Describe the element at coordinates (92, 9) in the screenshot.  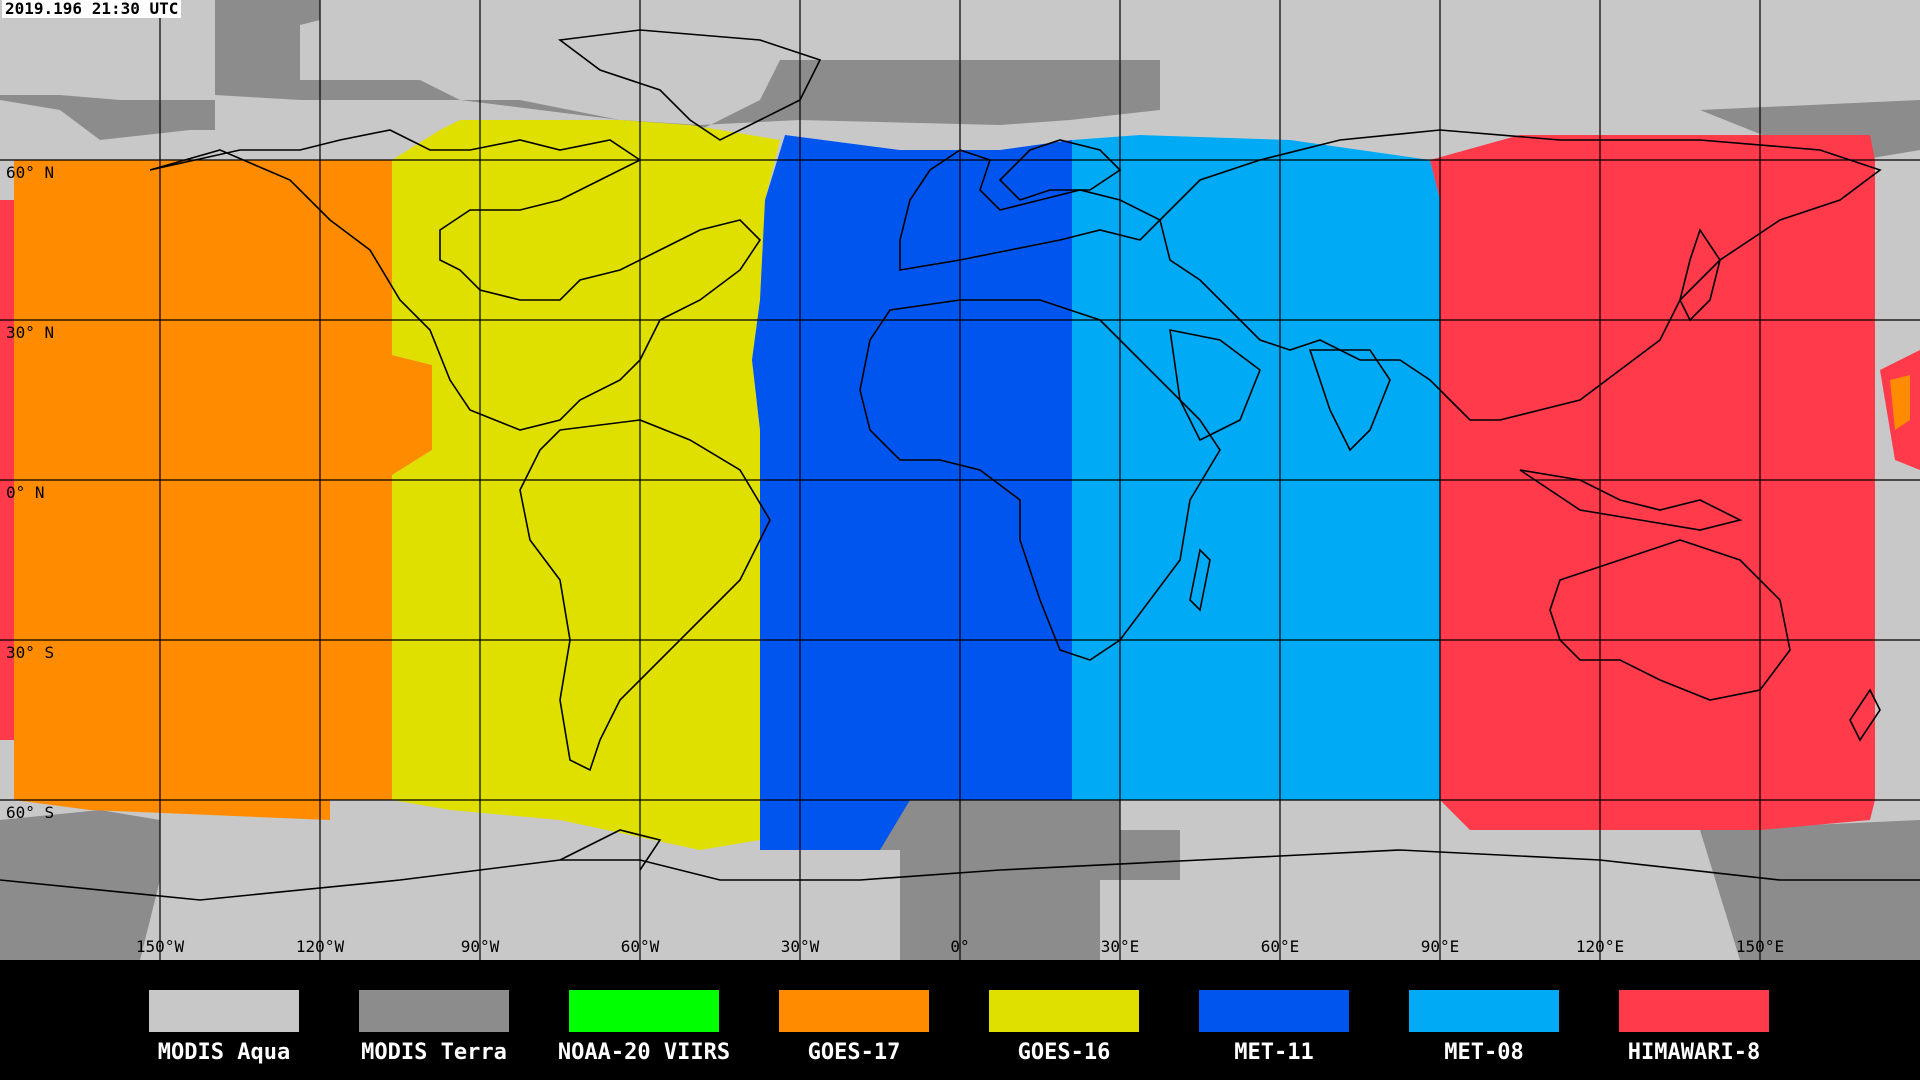
I see `timestamp-label: 2019.196 21:30 UTC` at that location.